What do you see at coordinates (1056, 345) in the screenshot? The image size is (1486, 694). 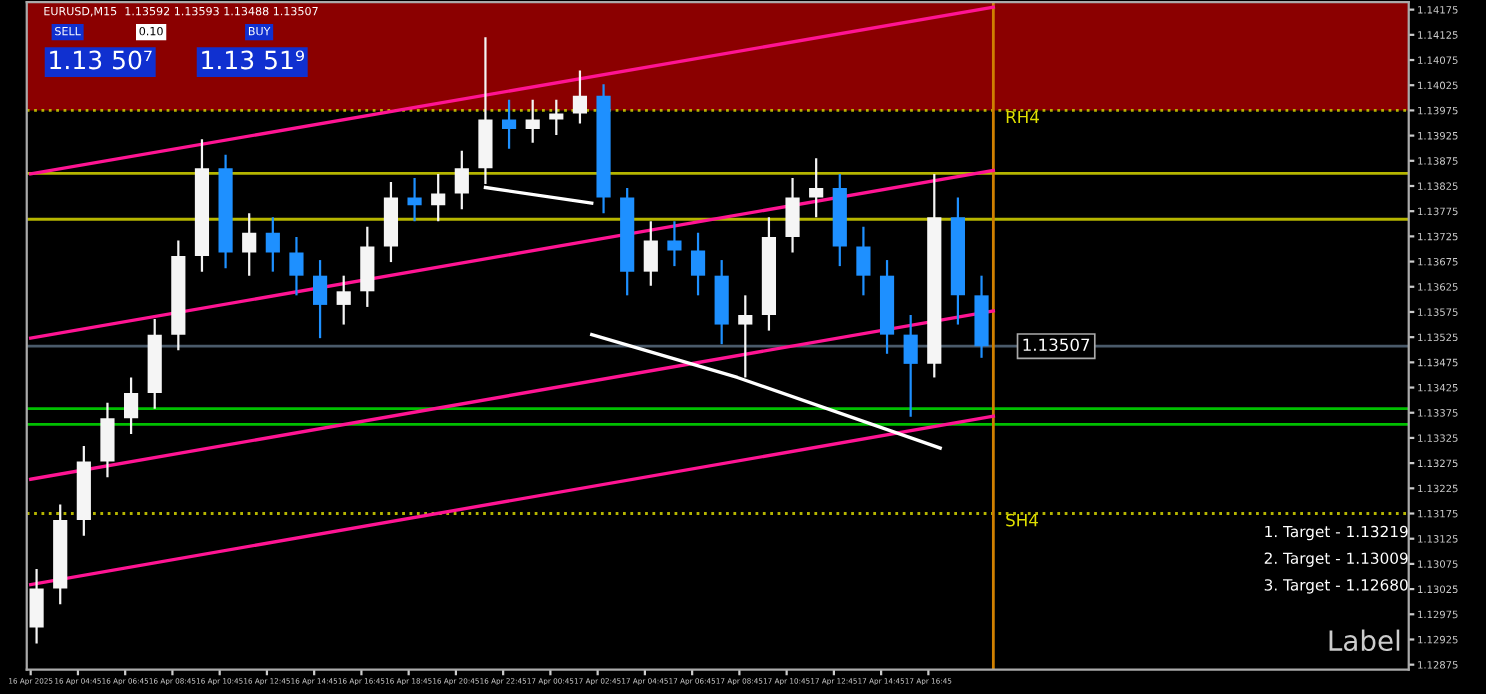 I see `ref-line-label: 1.13507` at bounding box center [1056, 345].